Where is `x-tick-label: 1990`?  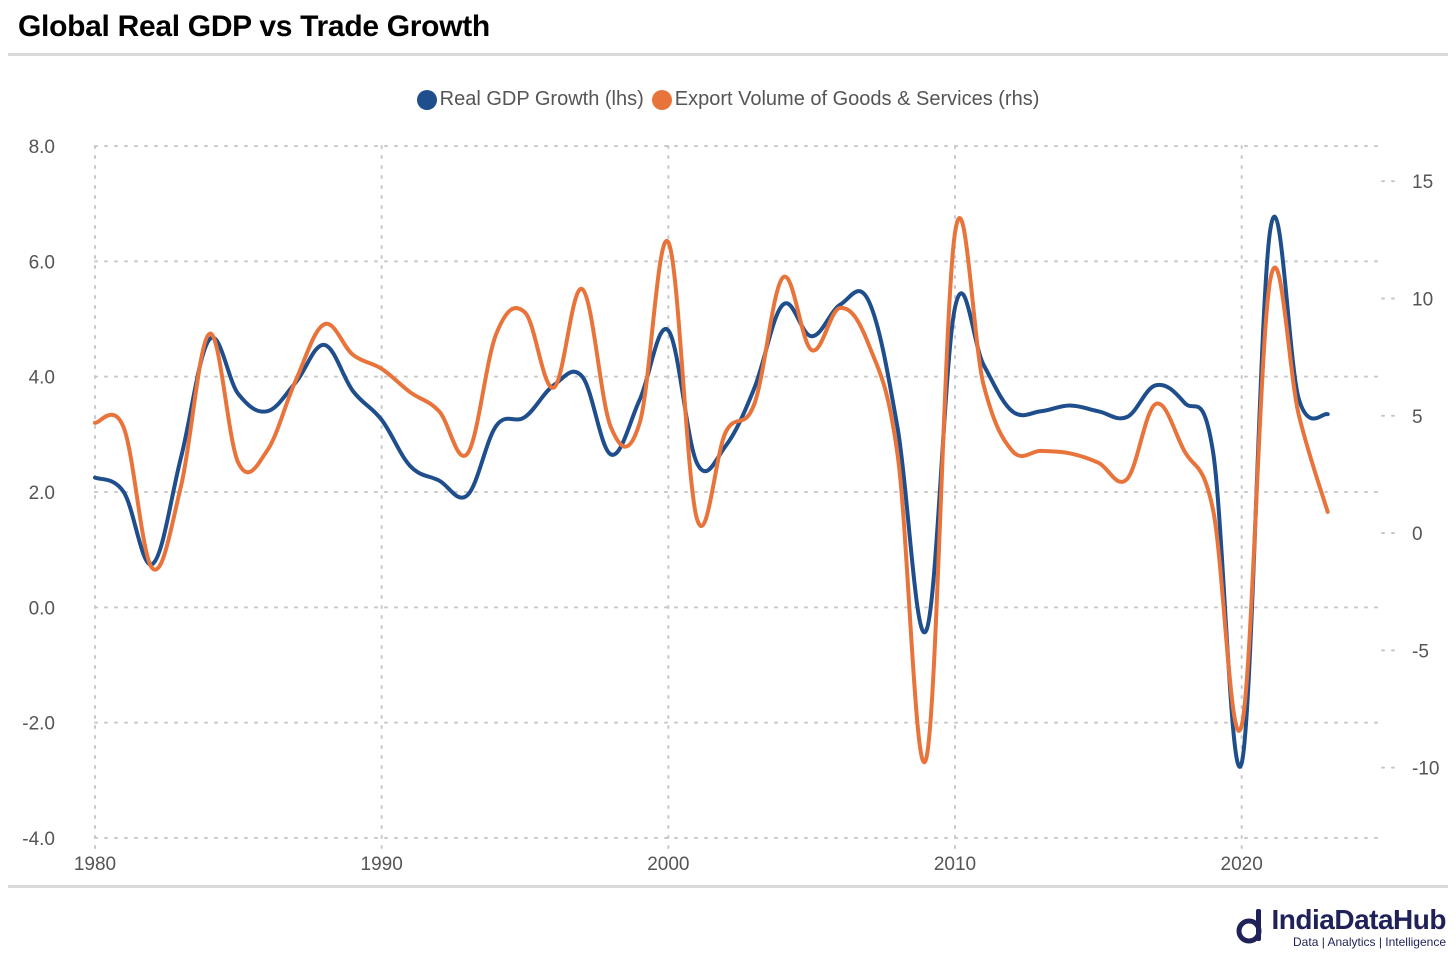
x-tick-label: 1990 is located at coordinates (382, 864).